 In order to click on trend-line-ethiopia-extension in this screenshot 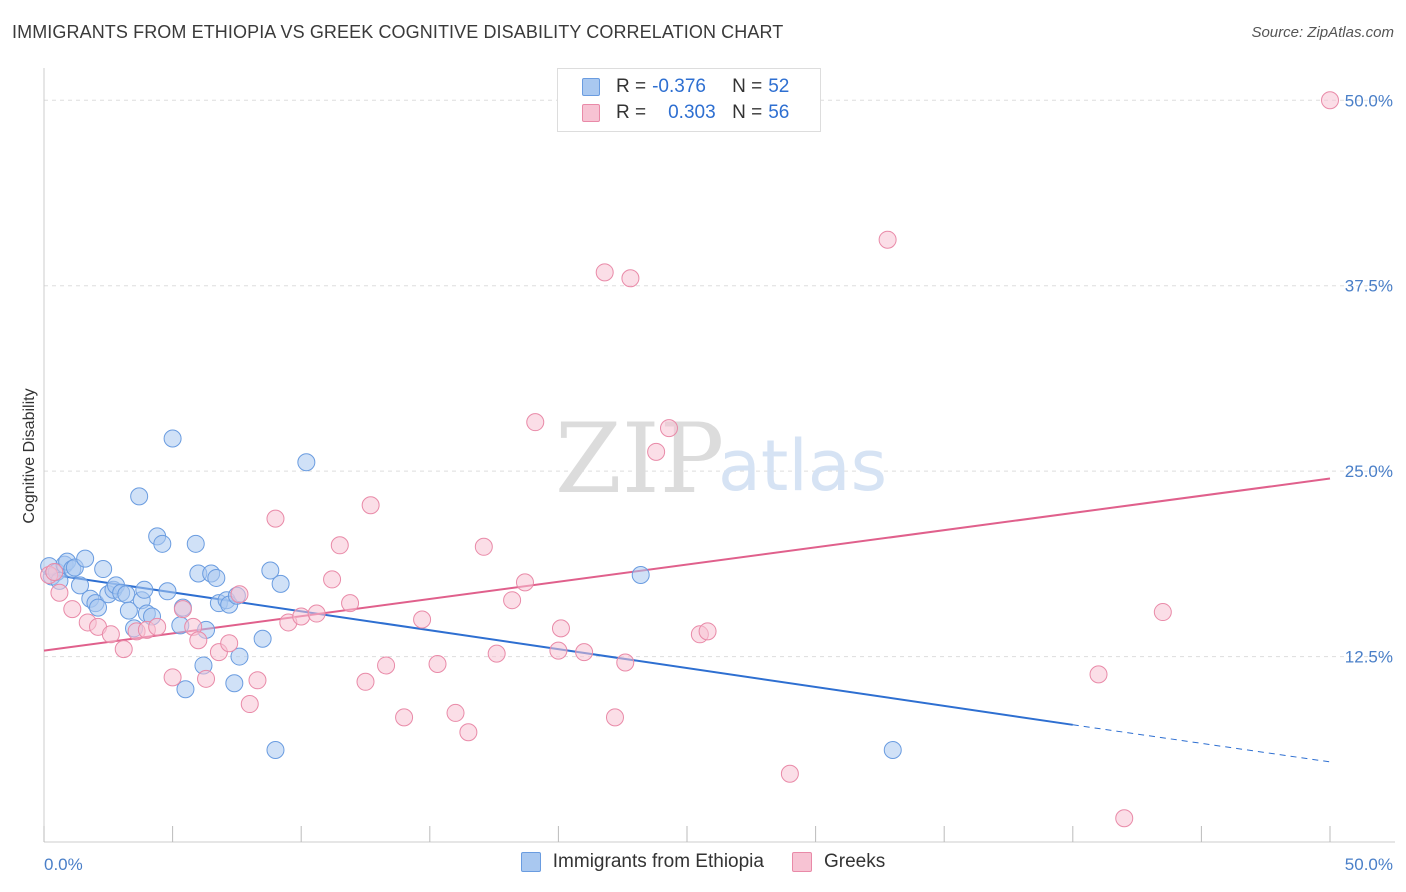, I will do `click(1201, 743)`.